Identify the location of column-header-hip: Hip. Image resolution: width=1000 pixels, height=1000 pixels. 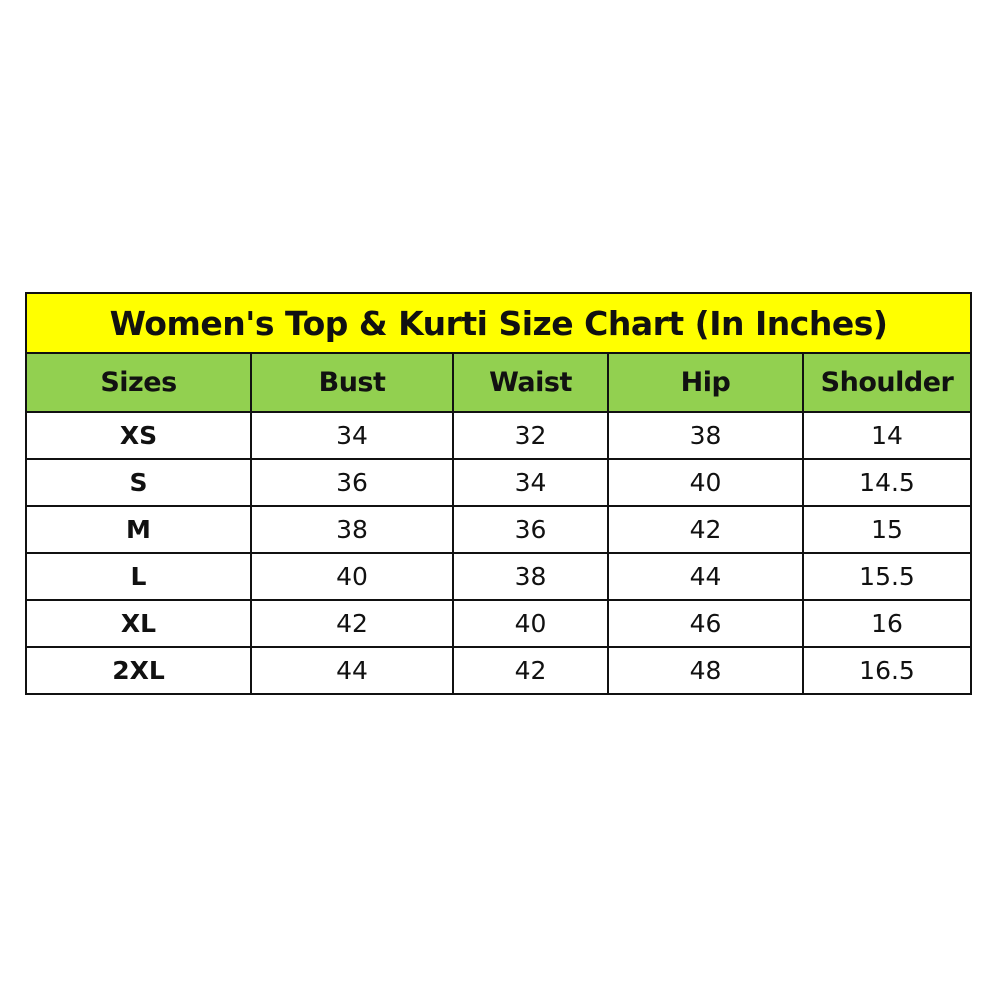
(705, 382).